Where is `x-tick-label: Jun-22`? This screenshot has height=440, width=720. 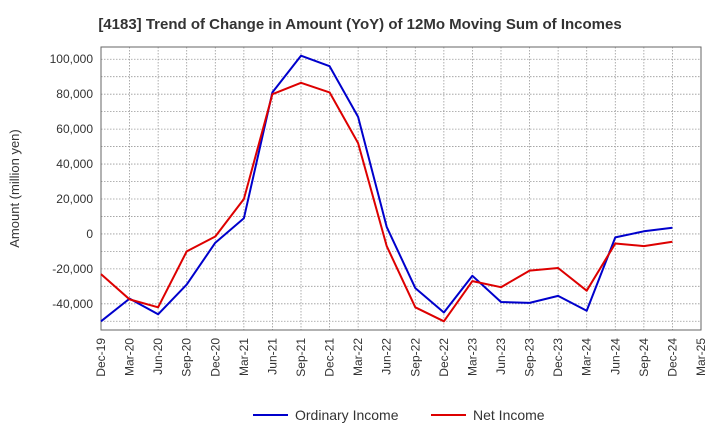 x-tick-label: Jun-22 is located at coordinates (387, 356).